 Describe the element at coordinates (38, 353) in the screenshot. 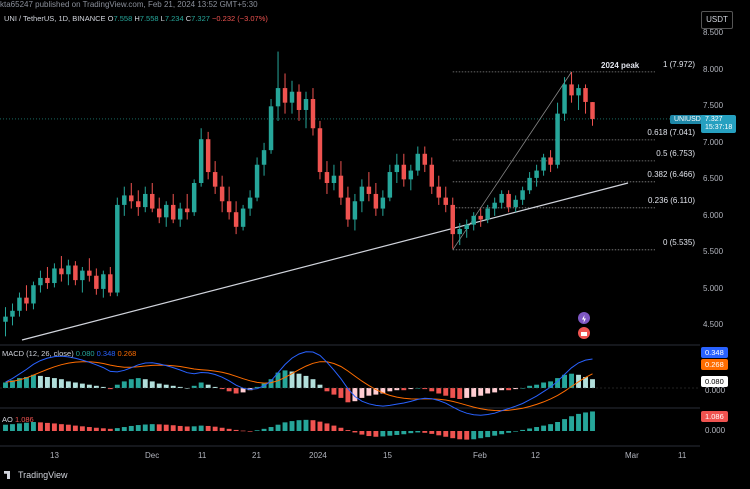

I see `macd-label: MACD (12, 26, close)` at that location.